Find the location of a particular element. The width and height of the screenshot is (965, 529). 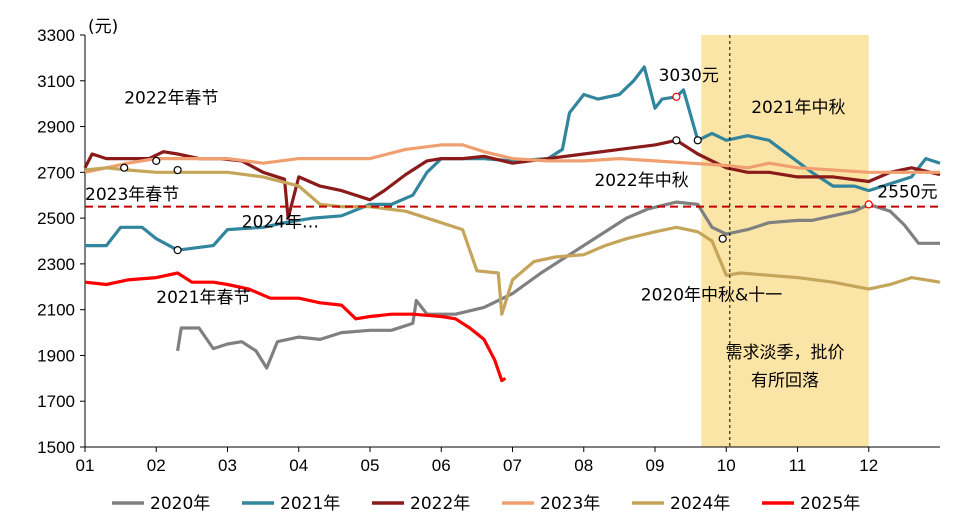

legend-label: 2024年 is located at coordinates (700, 504).